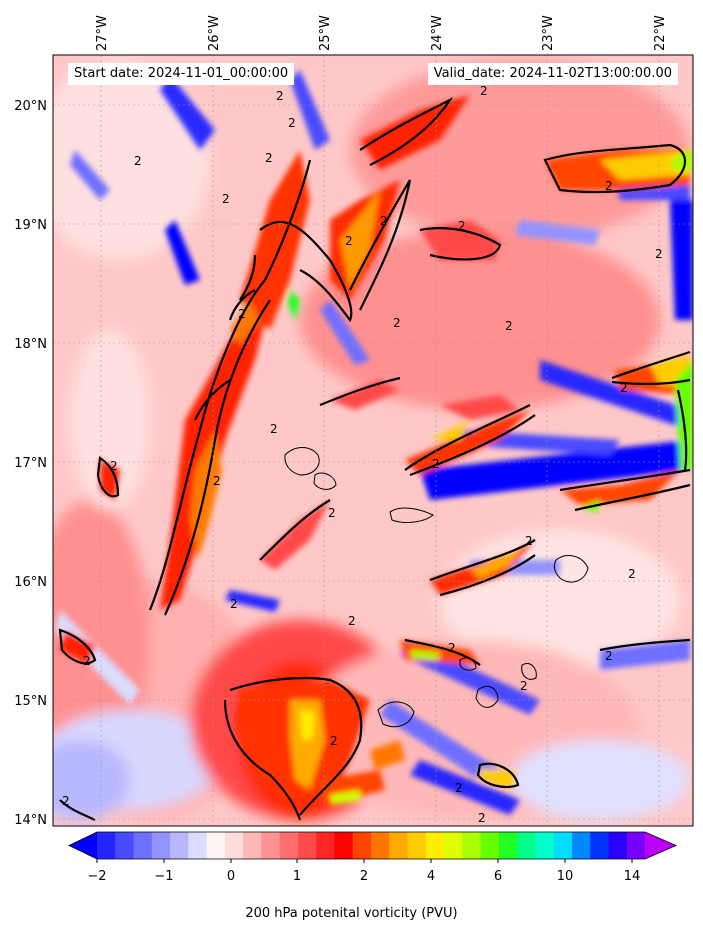  What do you see at coordinates (498, 876) in the screenshot?
I see `colorbar-tick-label: 6` at bounding box center [498, 876].